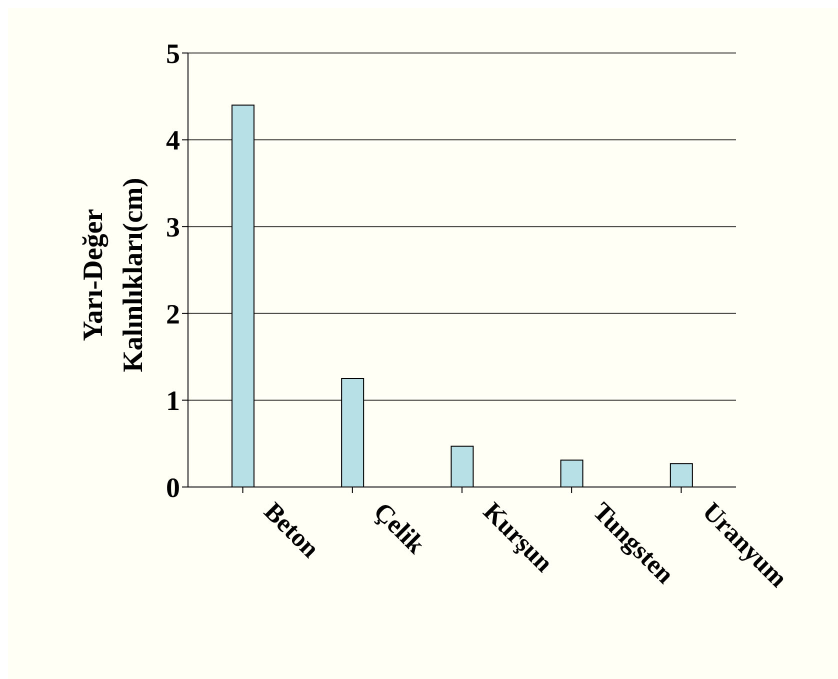 The width and height of the screenshot is (838, 679). Describe the element at coordinates (173, 141) in the screenshot. I see `y-tick-label: 4` at that location.